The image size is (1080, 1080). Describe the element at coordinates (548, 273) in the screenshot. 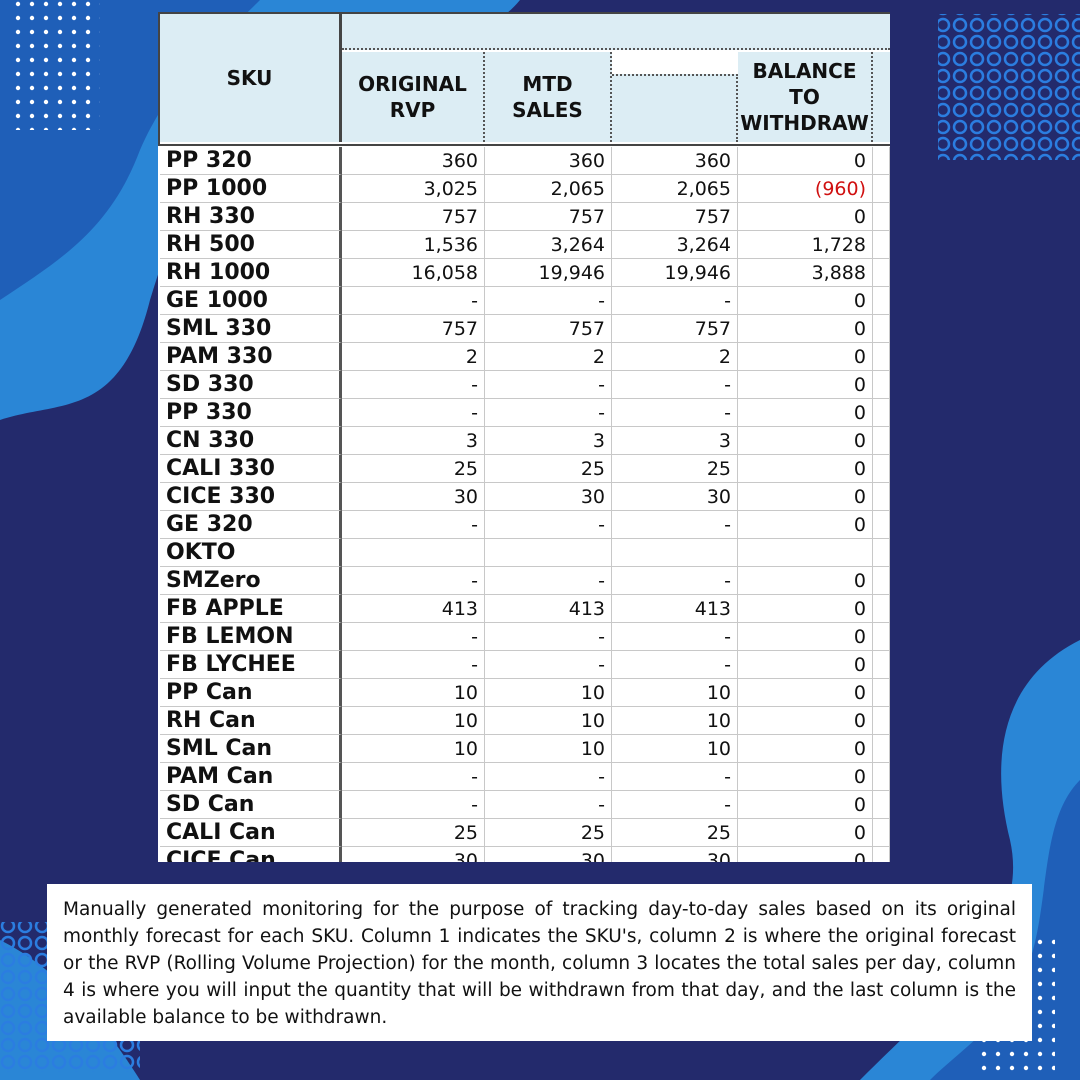

I see `value-cell: 19,946` at that location.